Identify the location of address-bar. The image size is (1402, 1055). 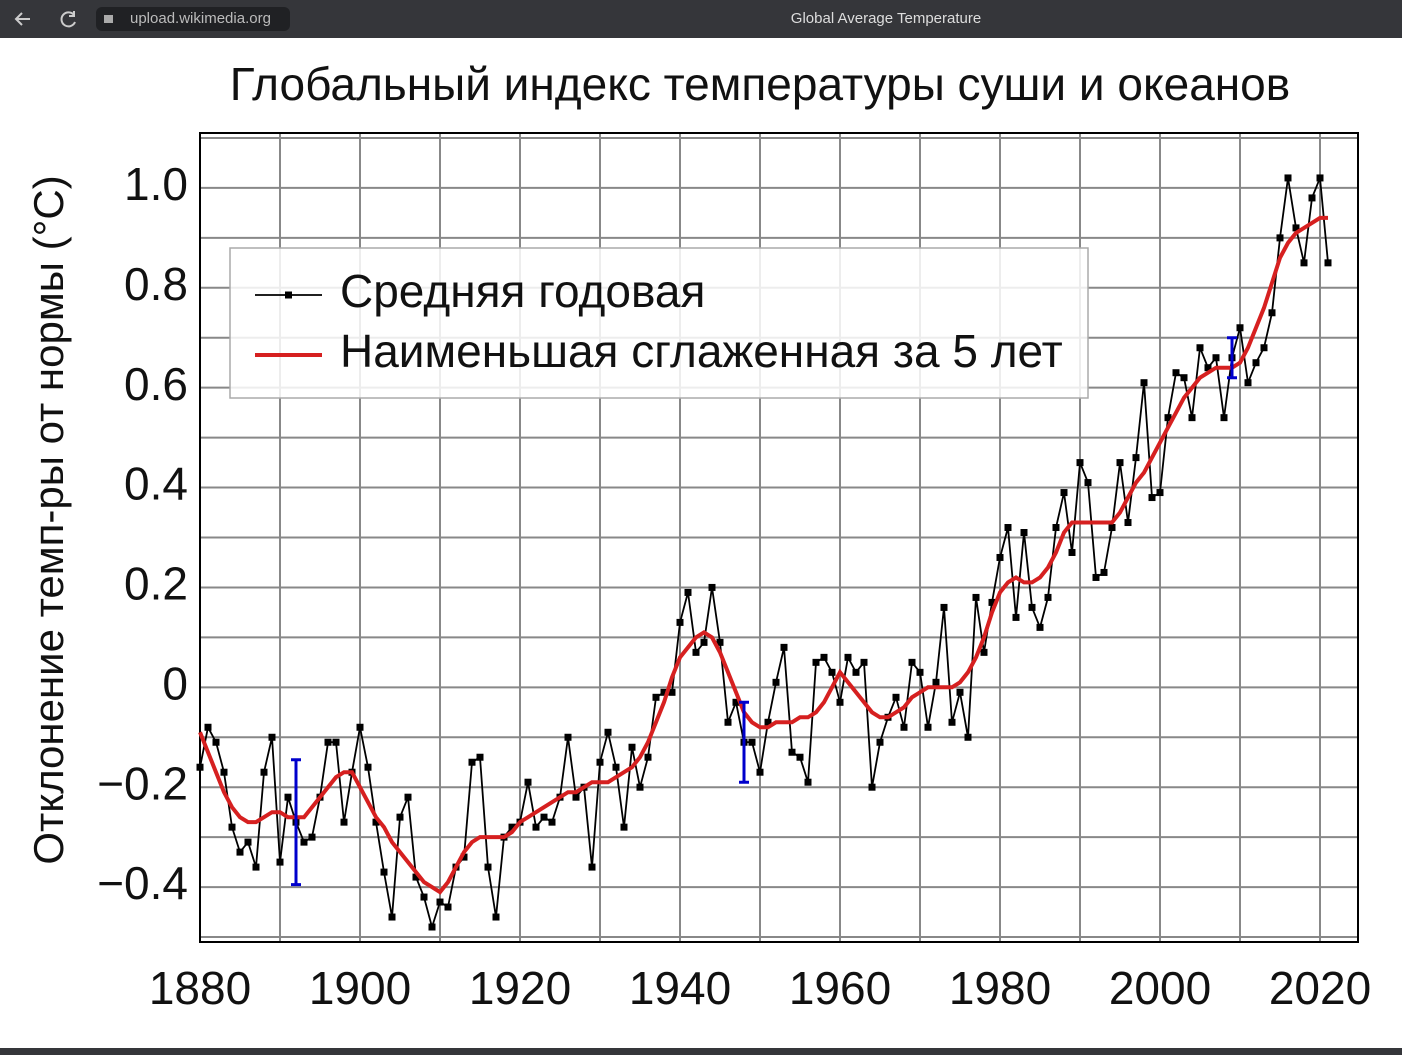
(193, 19).